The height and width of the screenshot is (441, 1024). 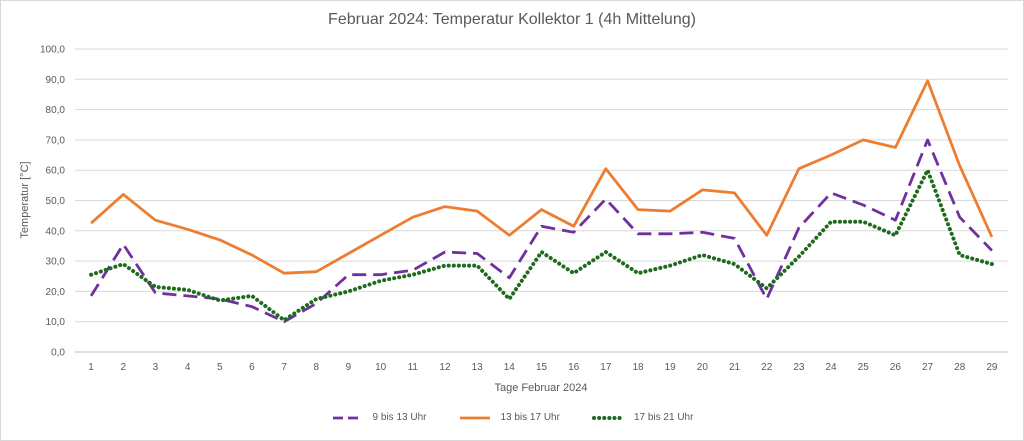 I want to click on x-tick-label: 16, so click(x=574, y=367).